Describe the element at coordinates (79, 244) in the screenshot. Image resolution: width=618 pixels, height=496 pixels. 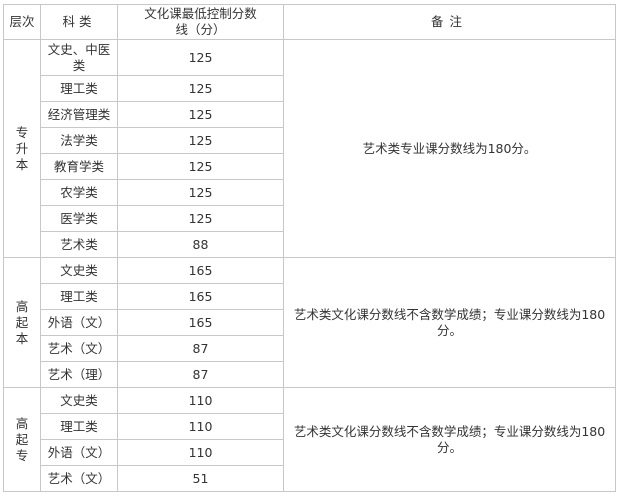
I see `category-cell: 艺术类` at that location.